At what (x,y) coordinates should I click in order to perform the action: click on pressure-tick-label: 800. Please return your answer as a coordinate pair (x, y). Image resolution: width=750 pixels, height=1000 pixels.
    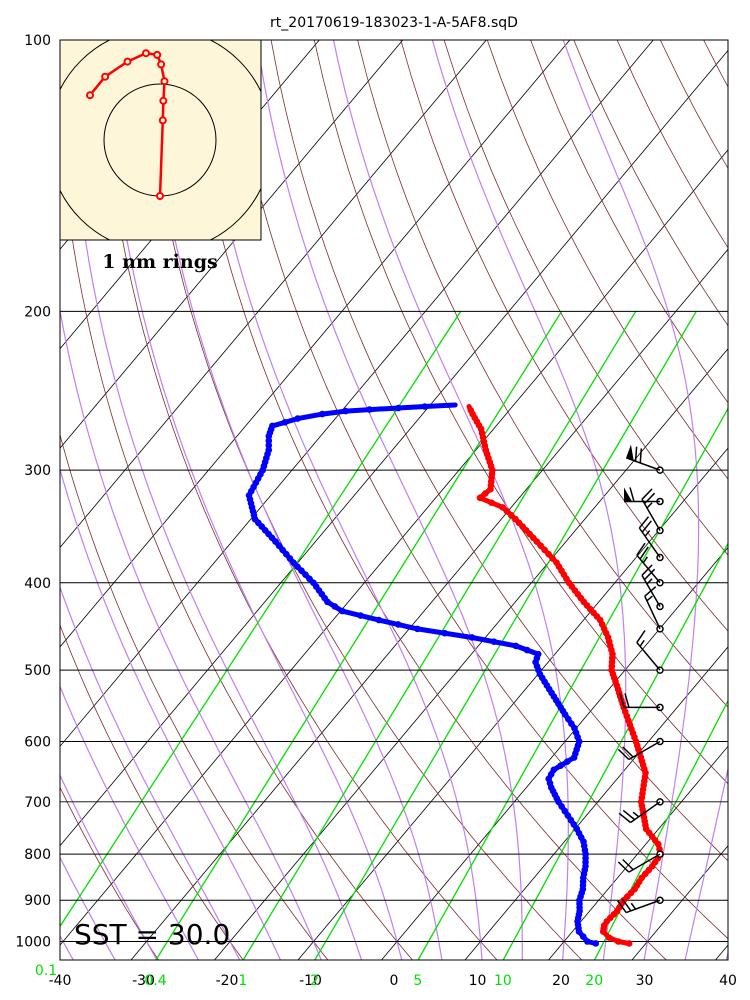
    Looking at the image, I should click on (37, 855).